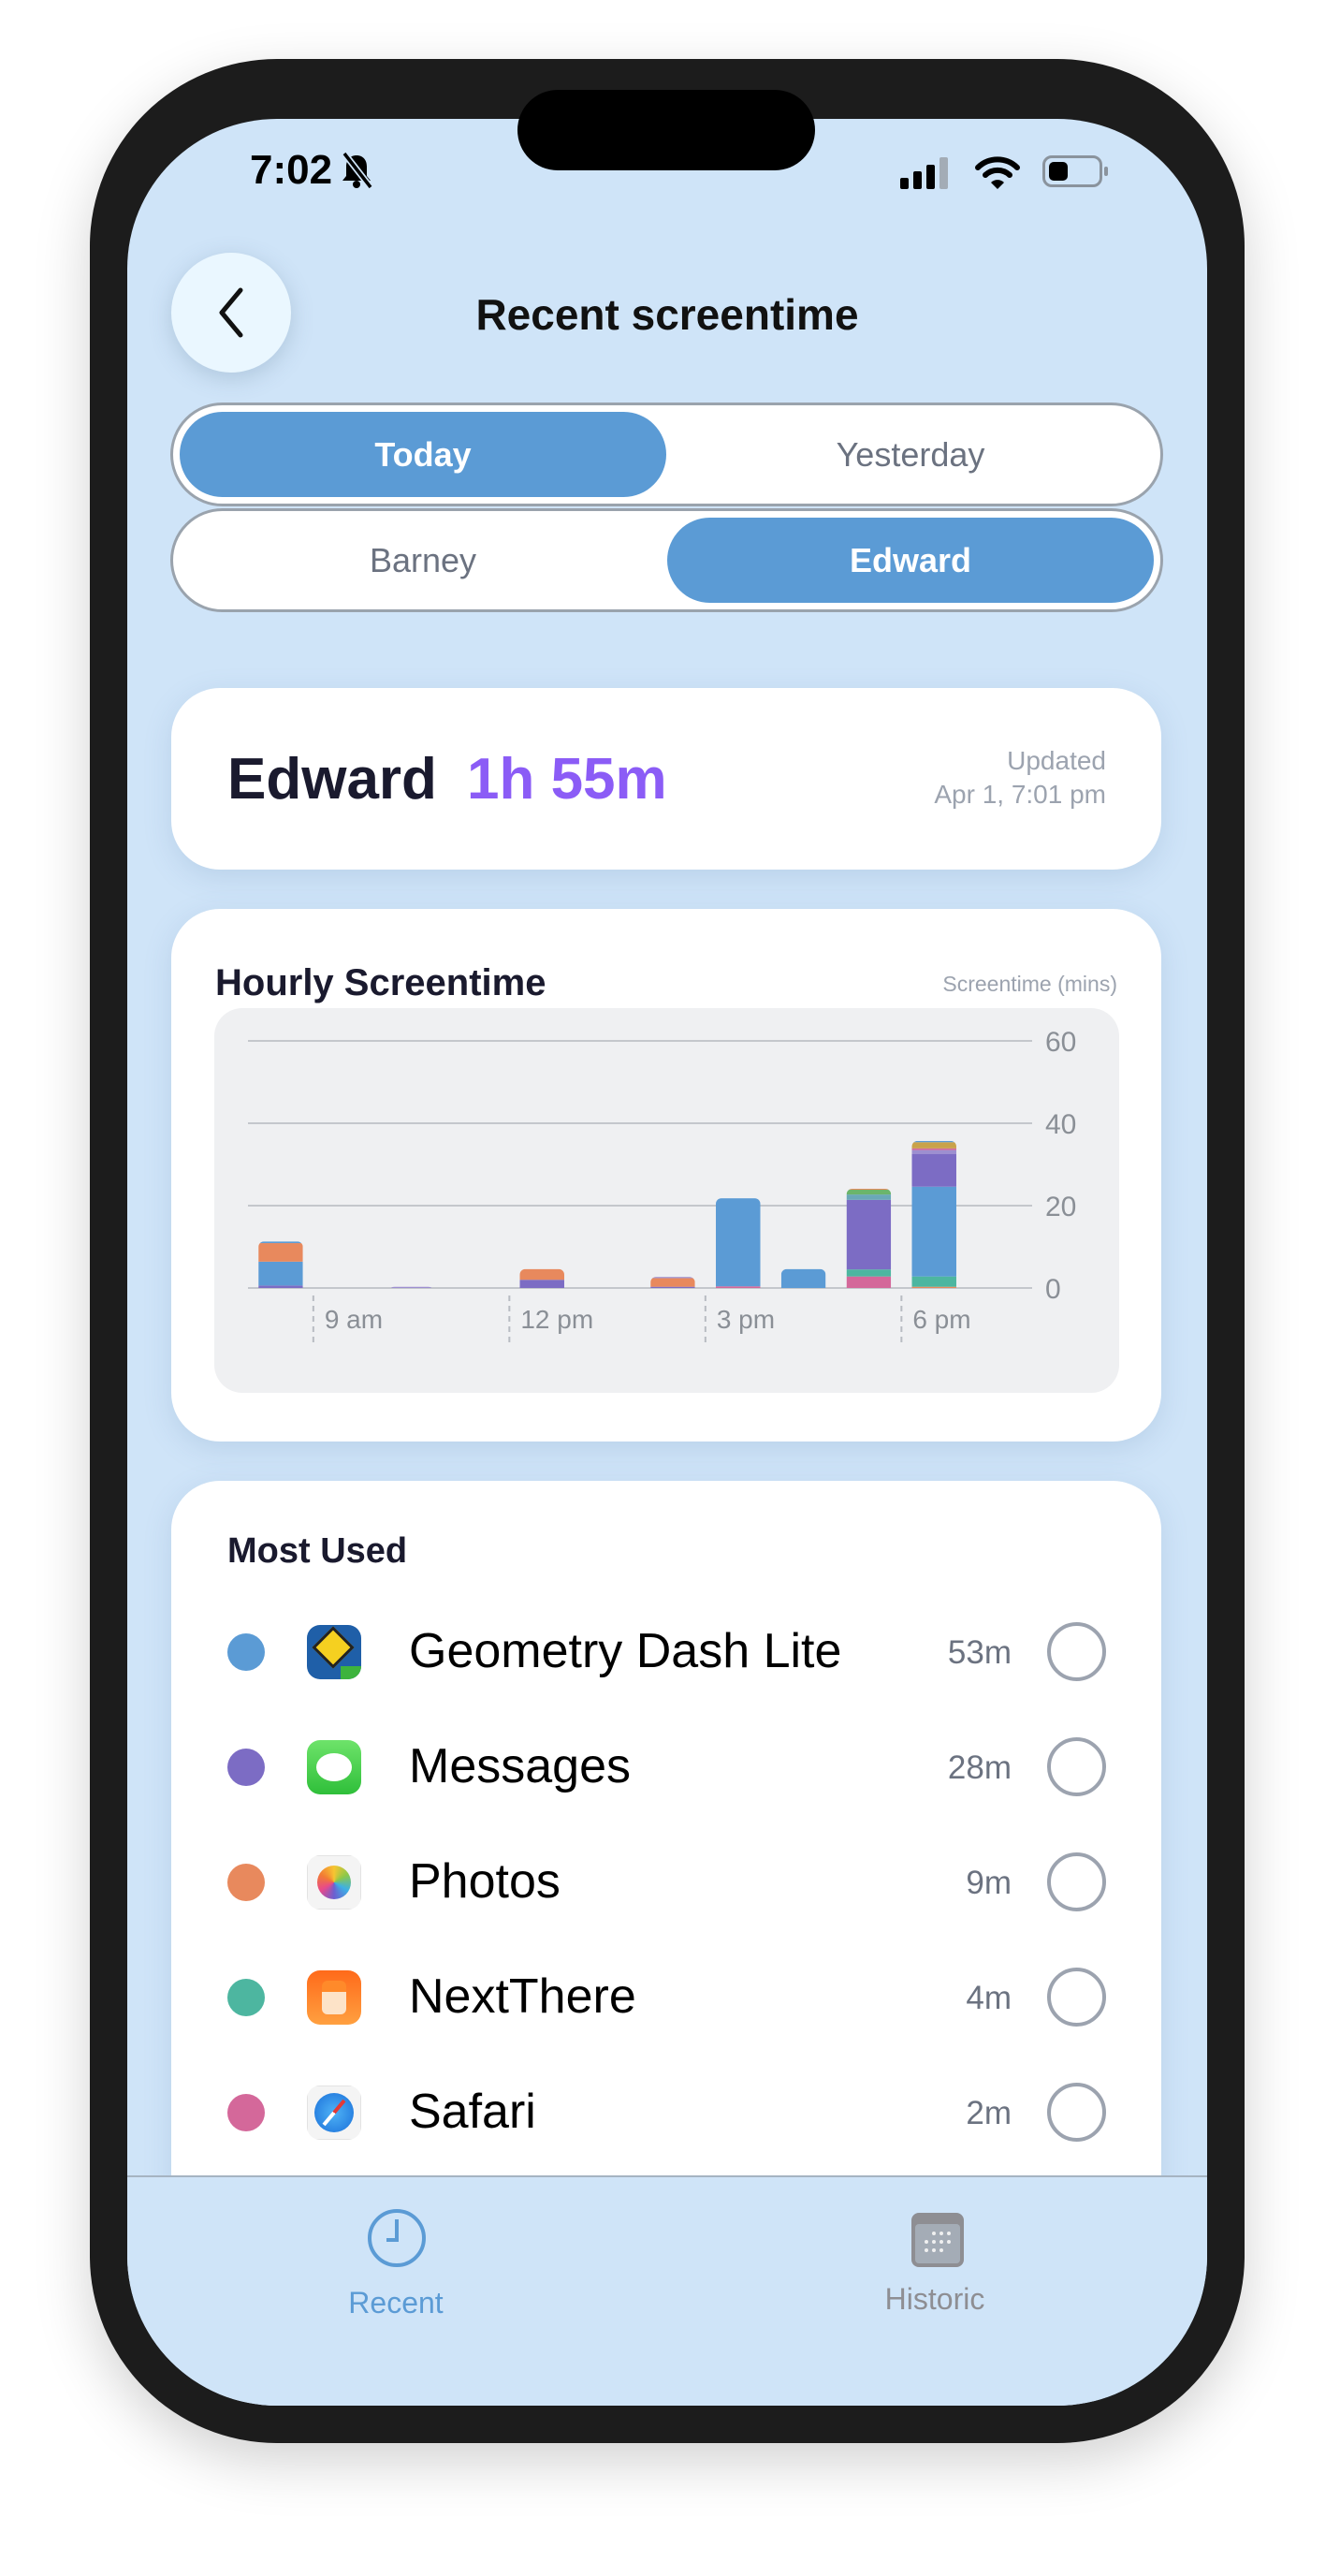 The width and height of the screenshot is (1340, 2576). What do you see at coordinates (989, 1998) in the screenshot?
I see `app-time: 4m` at bounding box center [989, 1998].